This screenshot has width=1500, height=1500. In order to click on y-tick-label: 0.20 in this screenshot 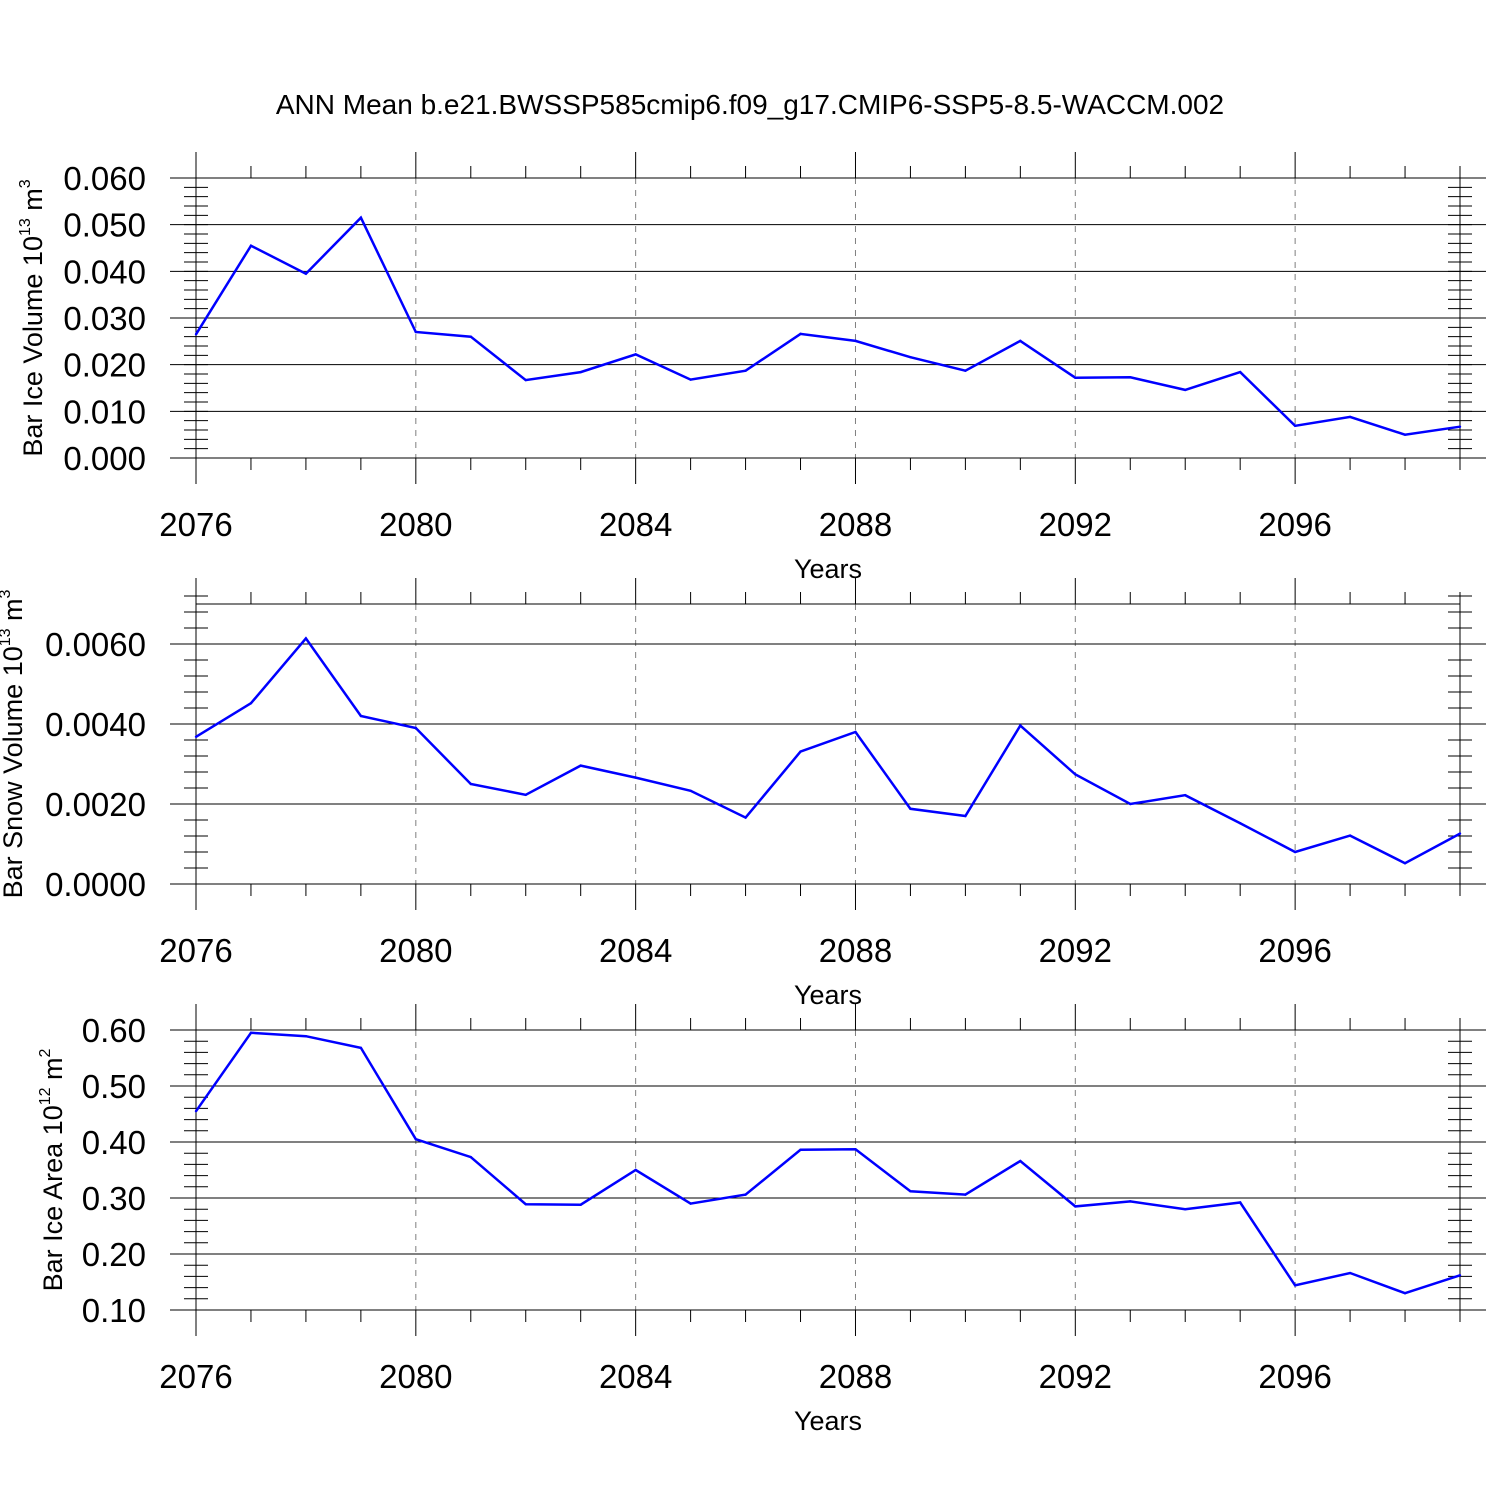, I will do `click(114, 1254)`.